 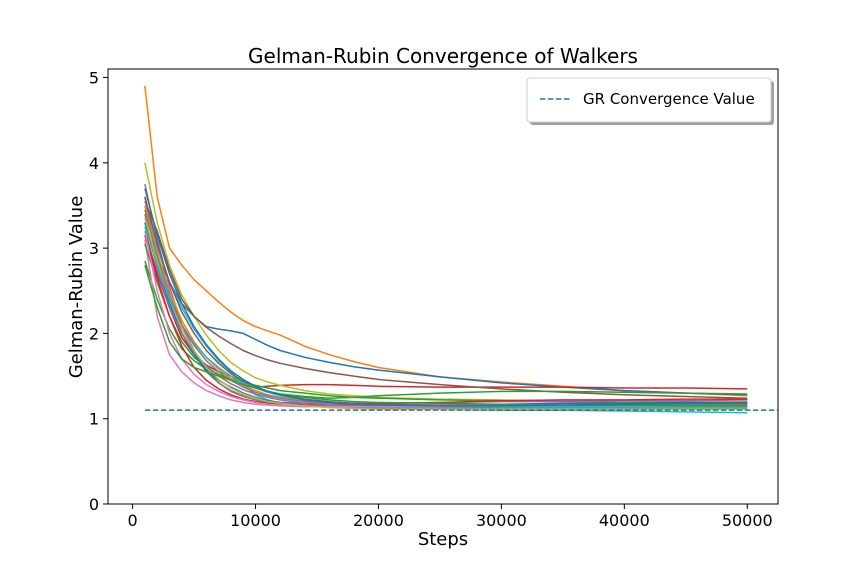 I want to click on legend: GR Convergence Value, so click(x=650, y=101).